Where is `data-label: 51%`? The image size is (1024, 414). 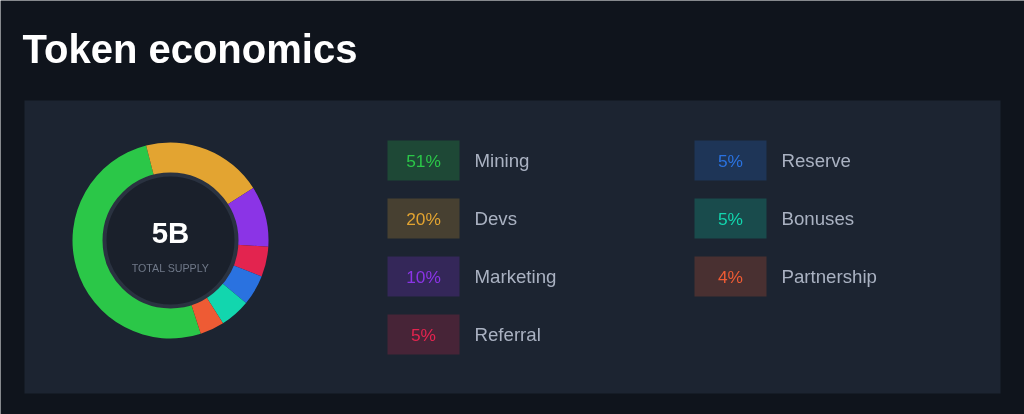
data-label: 51% is located at coordinates (423, 160).